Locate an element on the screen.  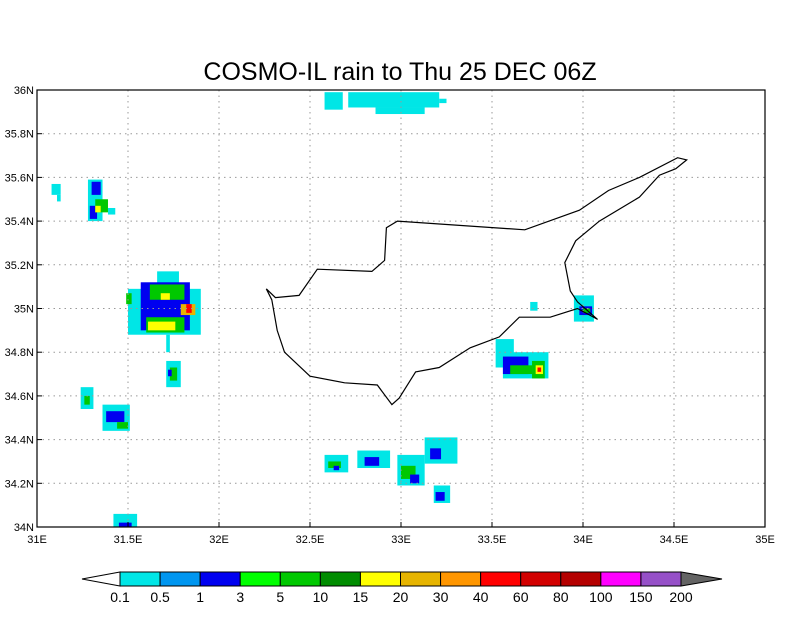
lat-tick-label: 34.4N is located at coordinates (19, 441).